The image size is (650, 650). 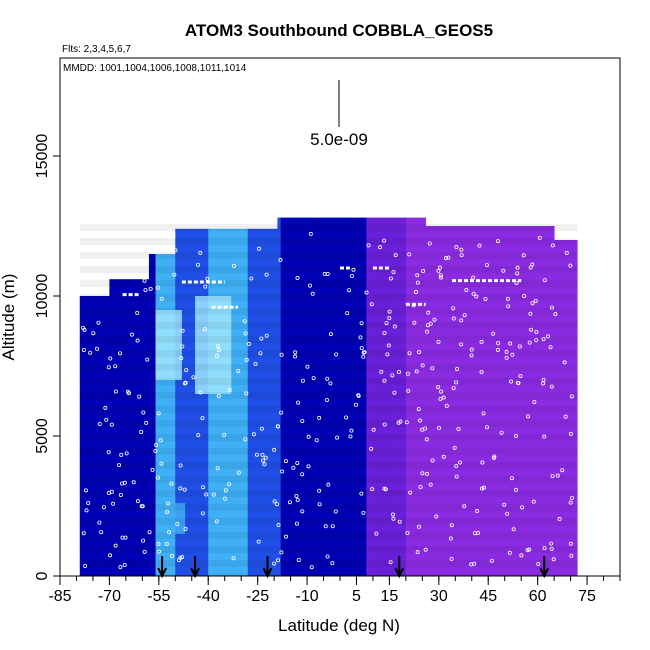 I want to click on x-tick-label: -70, so click(x=109, y=596).